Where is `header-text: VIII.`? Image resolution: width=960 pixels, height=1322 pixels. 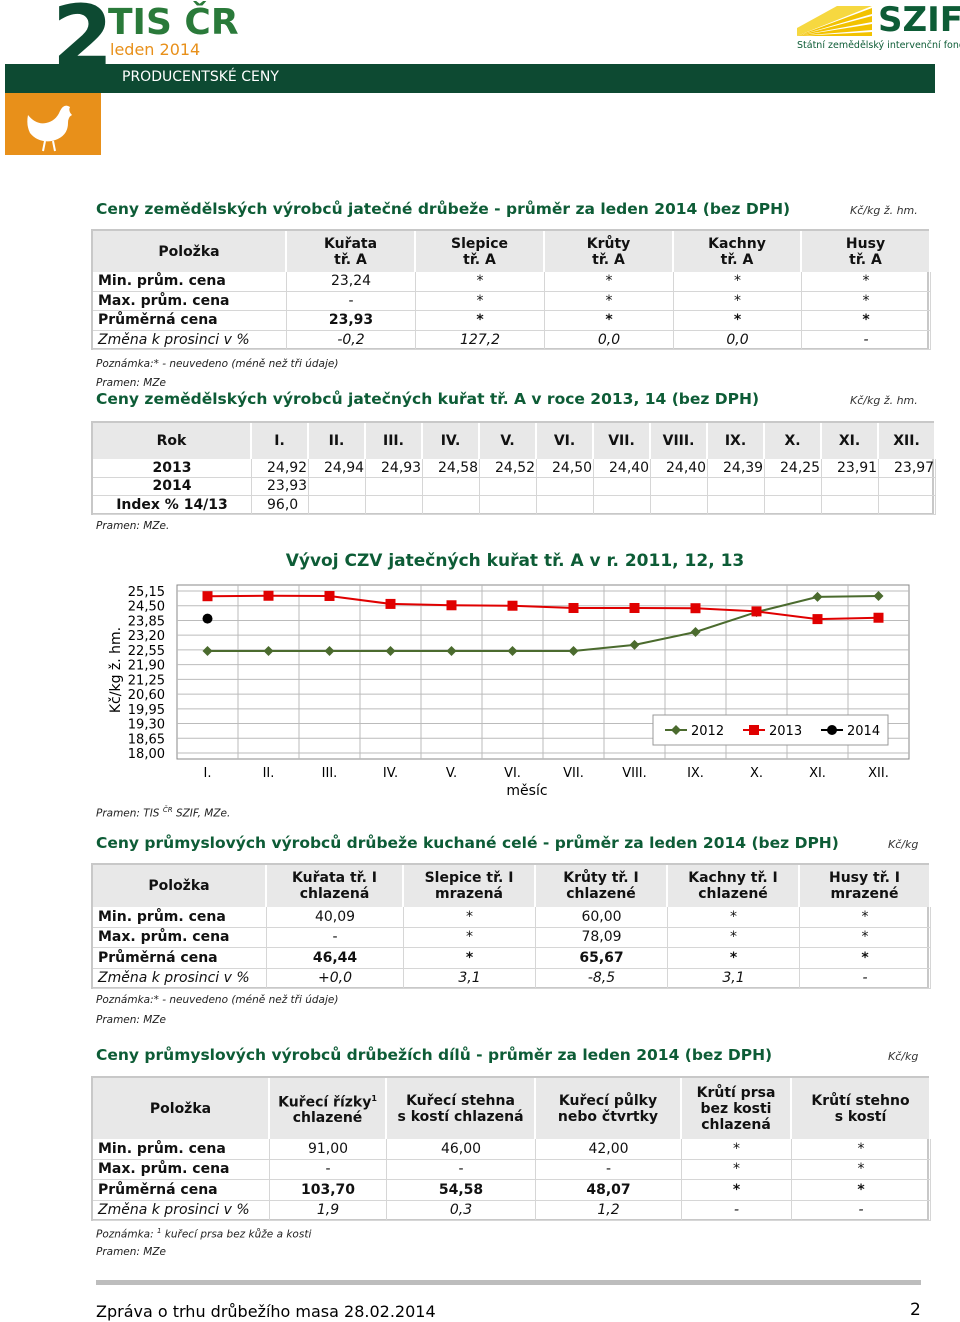
header-text: VIII. is located at coordinates (678, 441).